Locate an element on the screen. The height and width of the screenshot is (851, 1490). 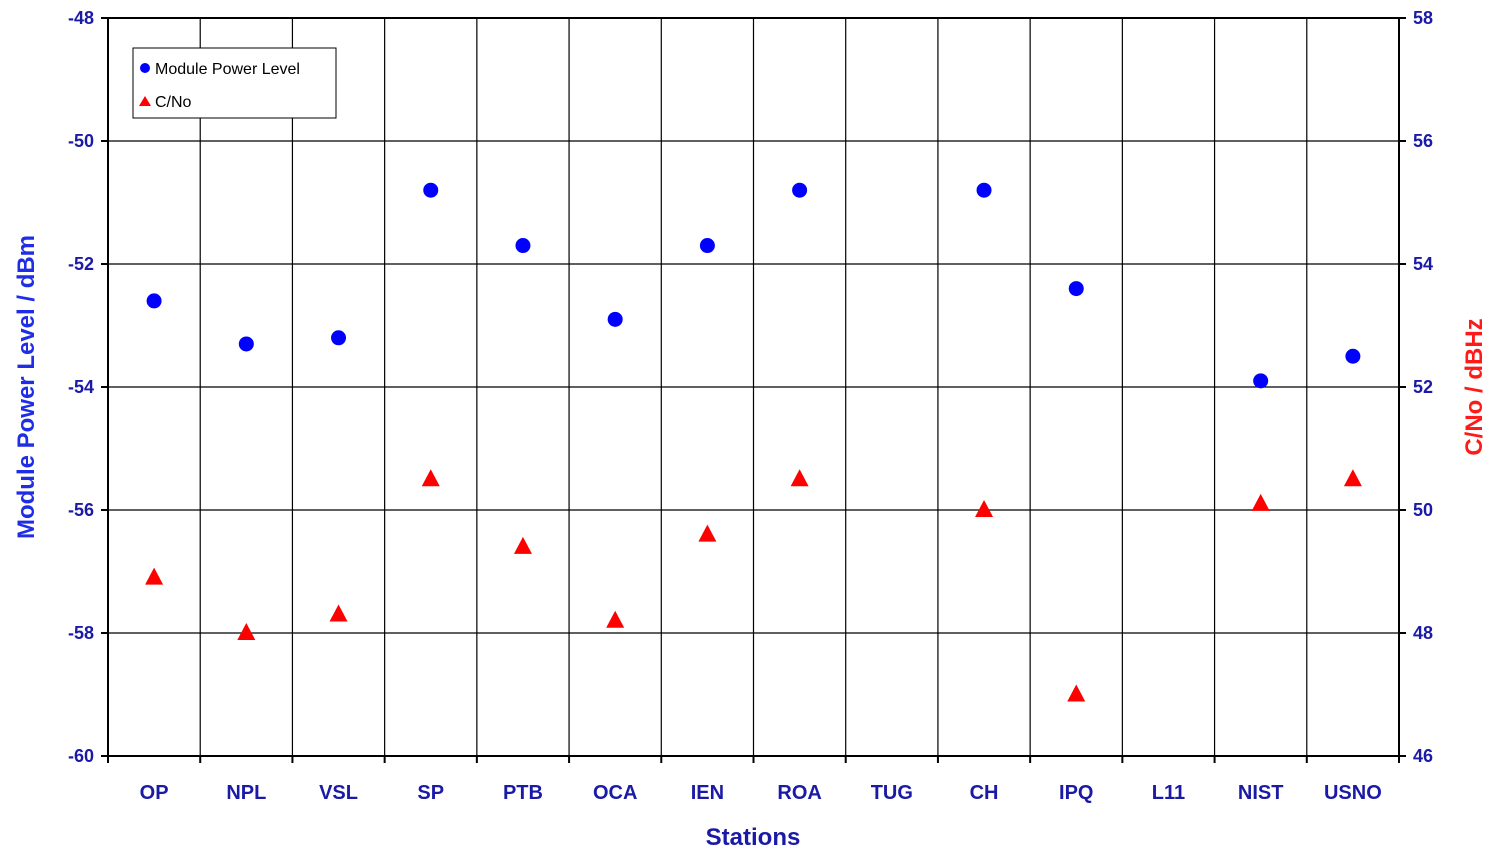
right-axis-title: C/No / dBHz is located at coordinates (1474, 386).